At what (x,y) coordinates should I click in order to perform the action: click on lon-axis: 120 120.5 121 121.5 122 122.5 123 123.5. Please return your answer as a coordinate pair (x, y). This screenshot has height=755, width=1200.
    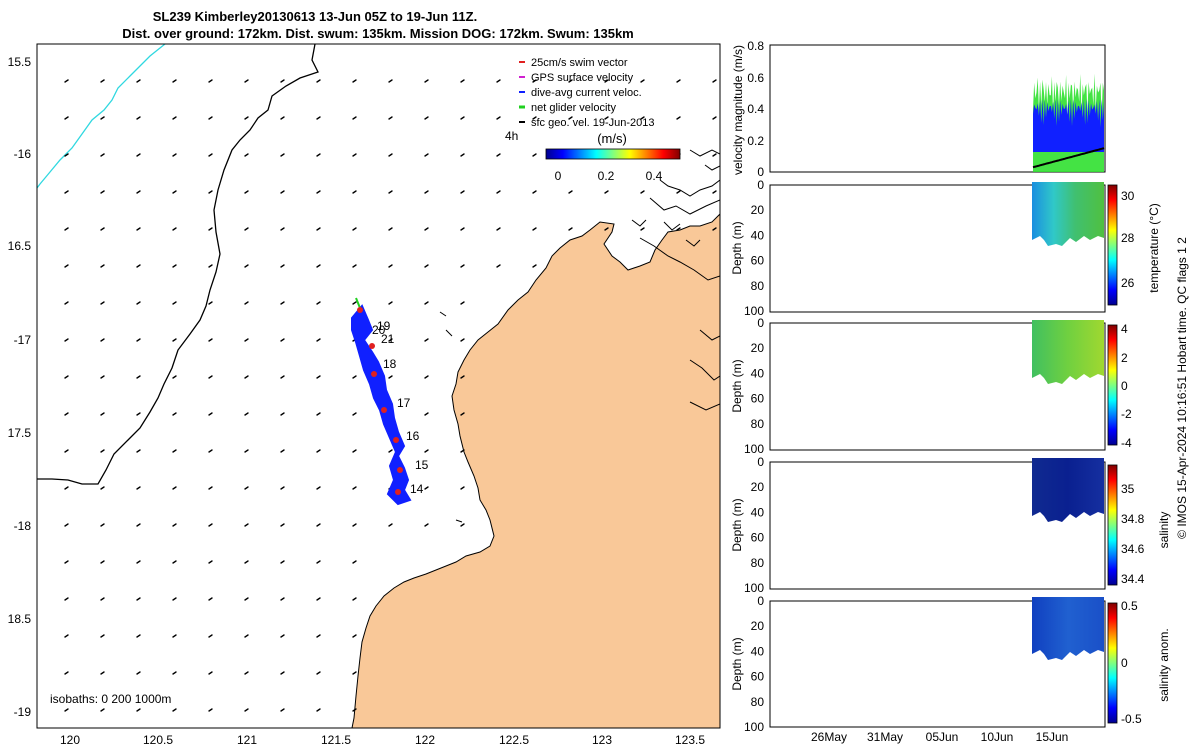
    Looking at the image, I should click on (382, 740).